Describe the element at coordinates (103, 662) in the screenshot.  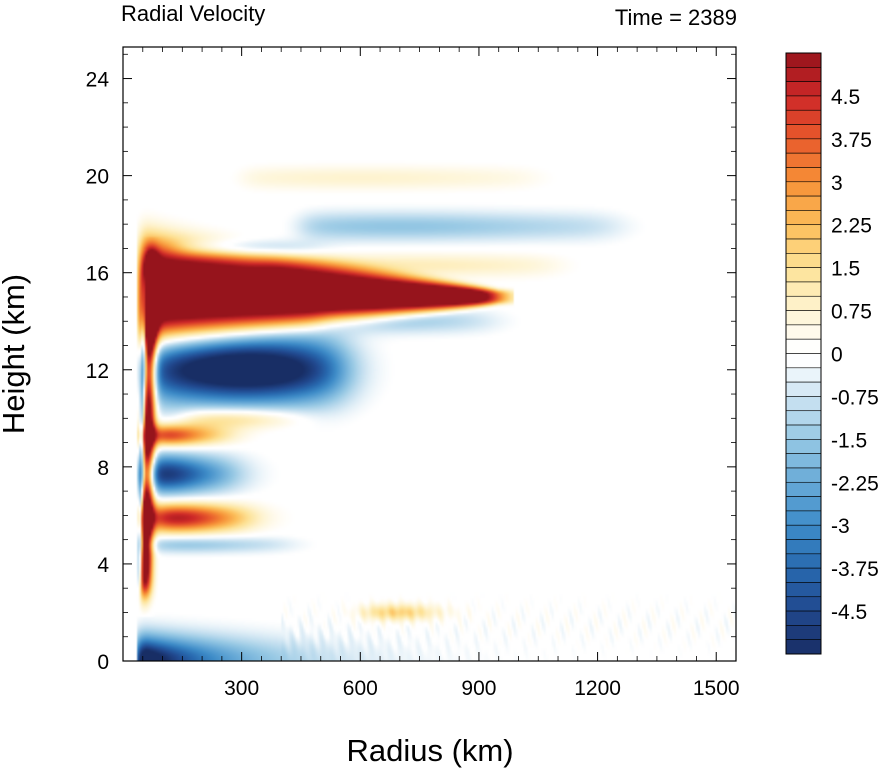
I see `y-tick-label: 0` at that location.